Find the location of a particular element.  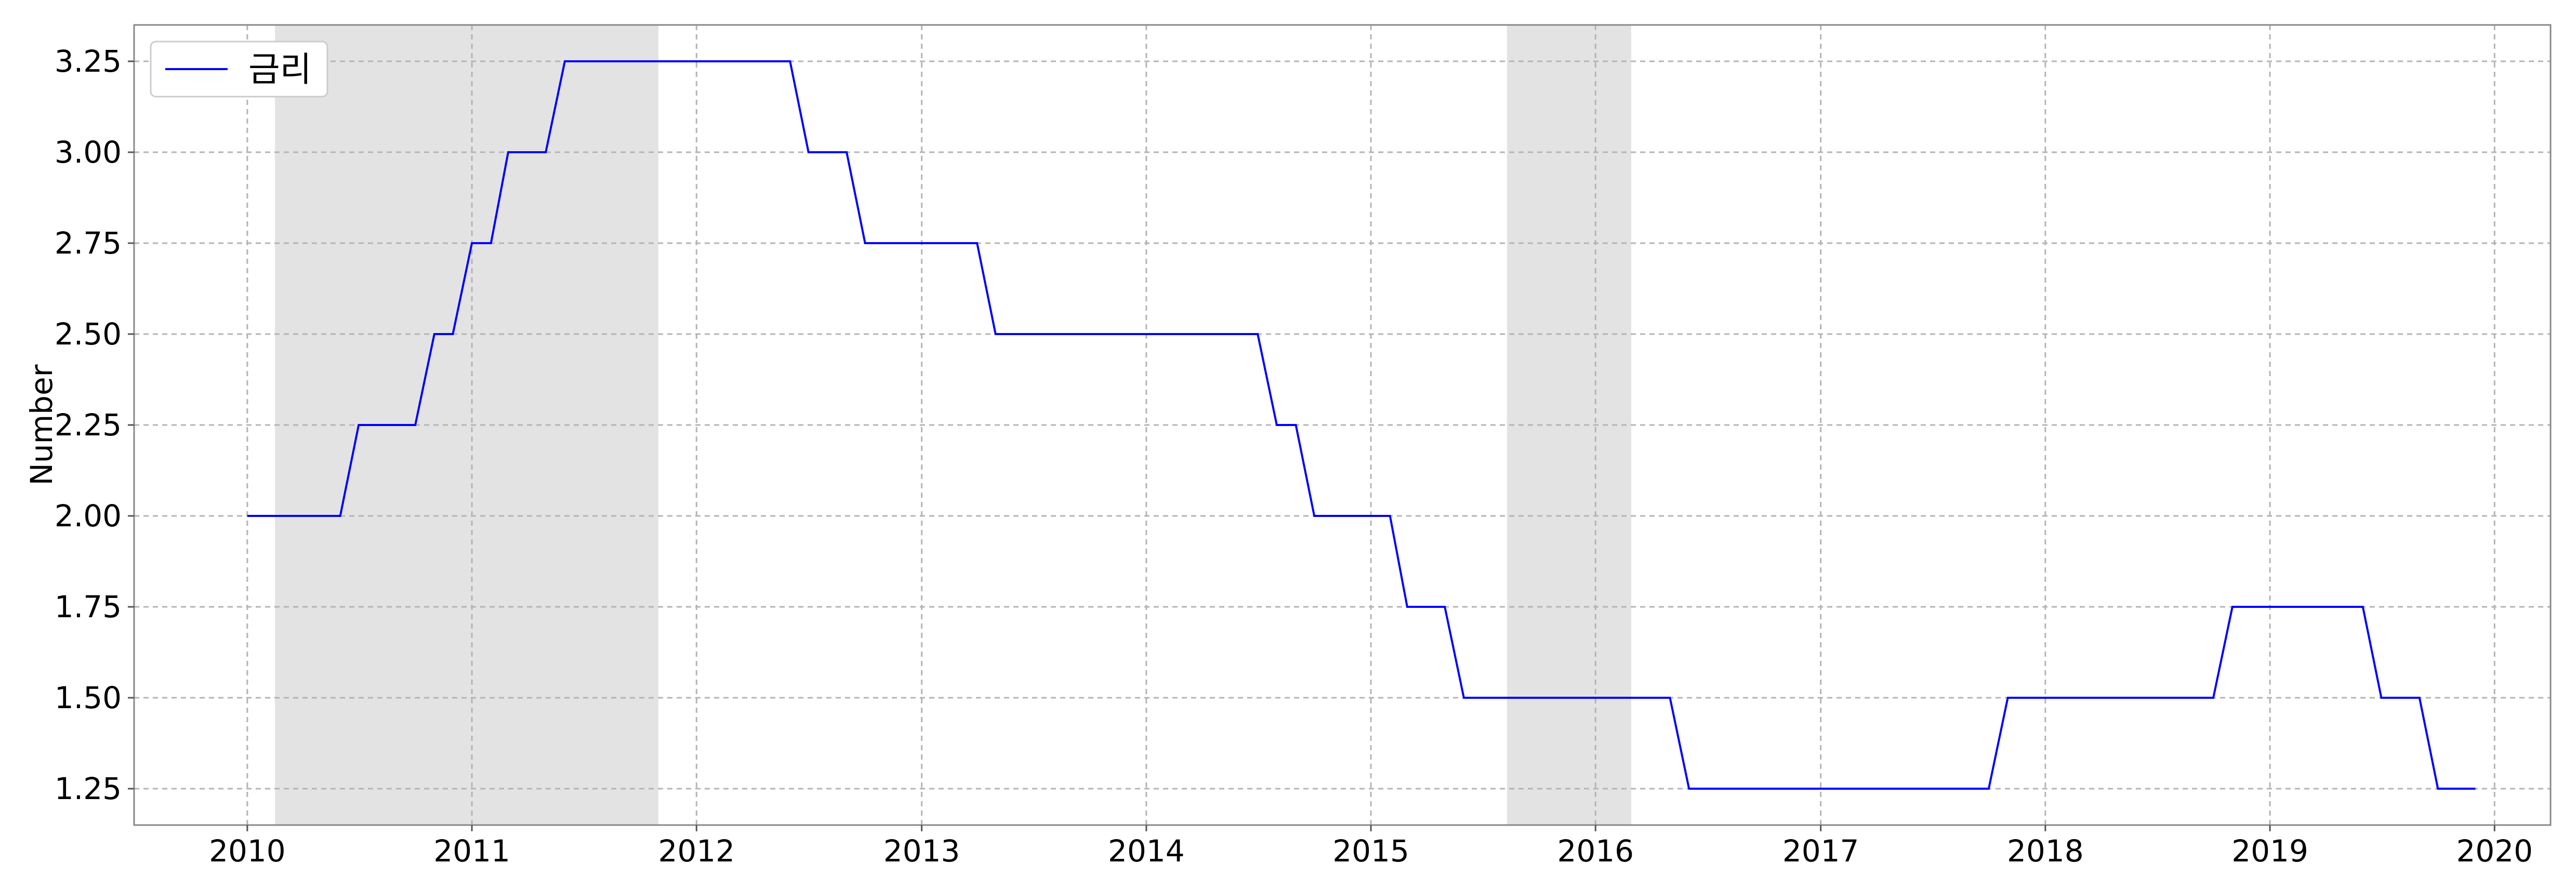

y-axis-ticks: 1.25 1.50 1.75 2.00 2.25 2.50 2.75 3.00 3.25 is located at coordinates (94, 425).